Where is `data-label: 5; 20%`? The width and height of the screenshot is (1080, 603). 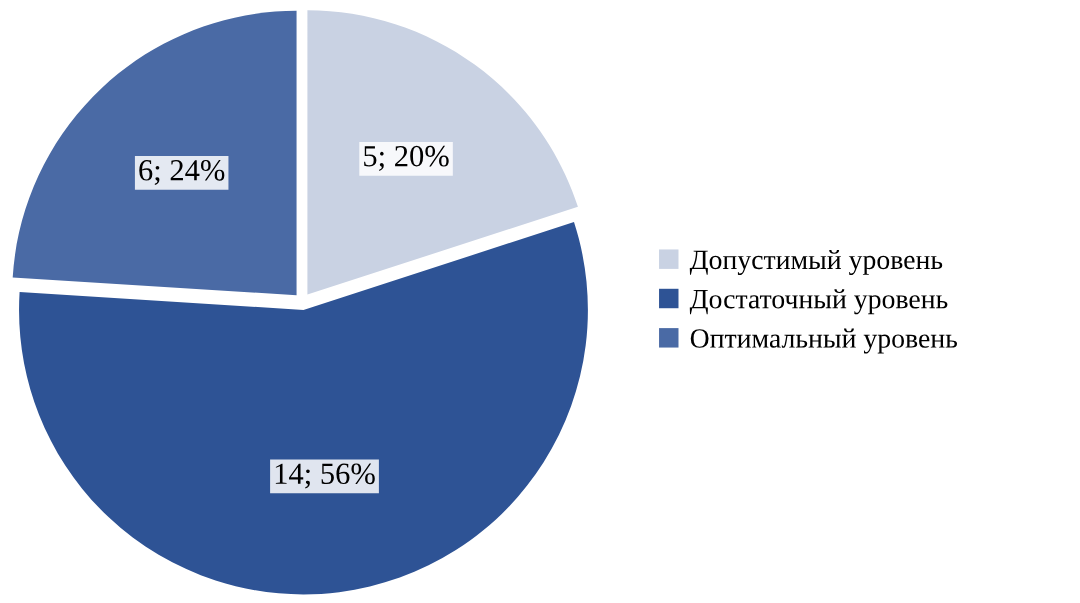 data-label: 5; 20% is located at coordinates (406, 158).